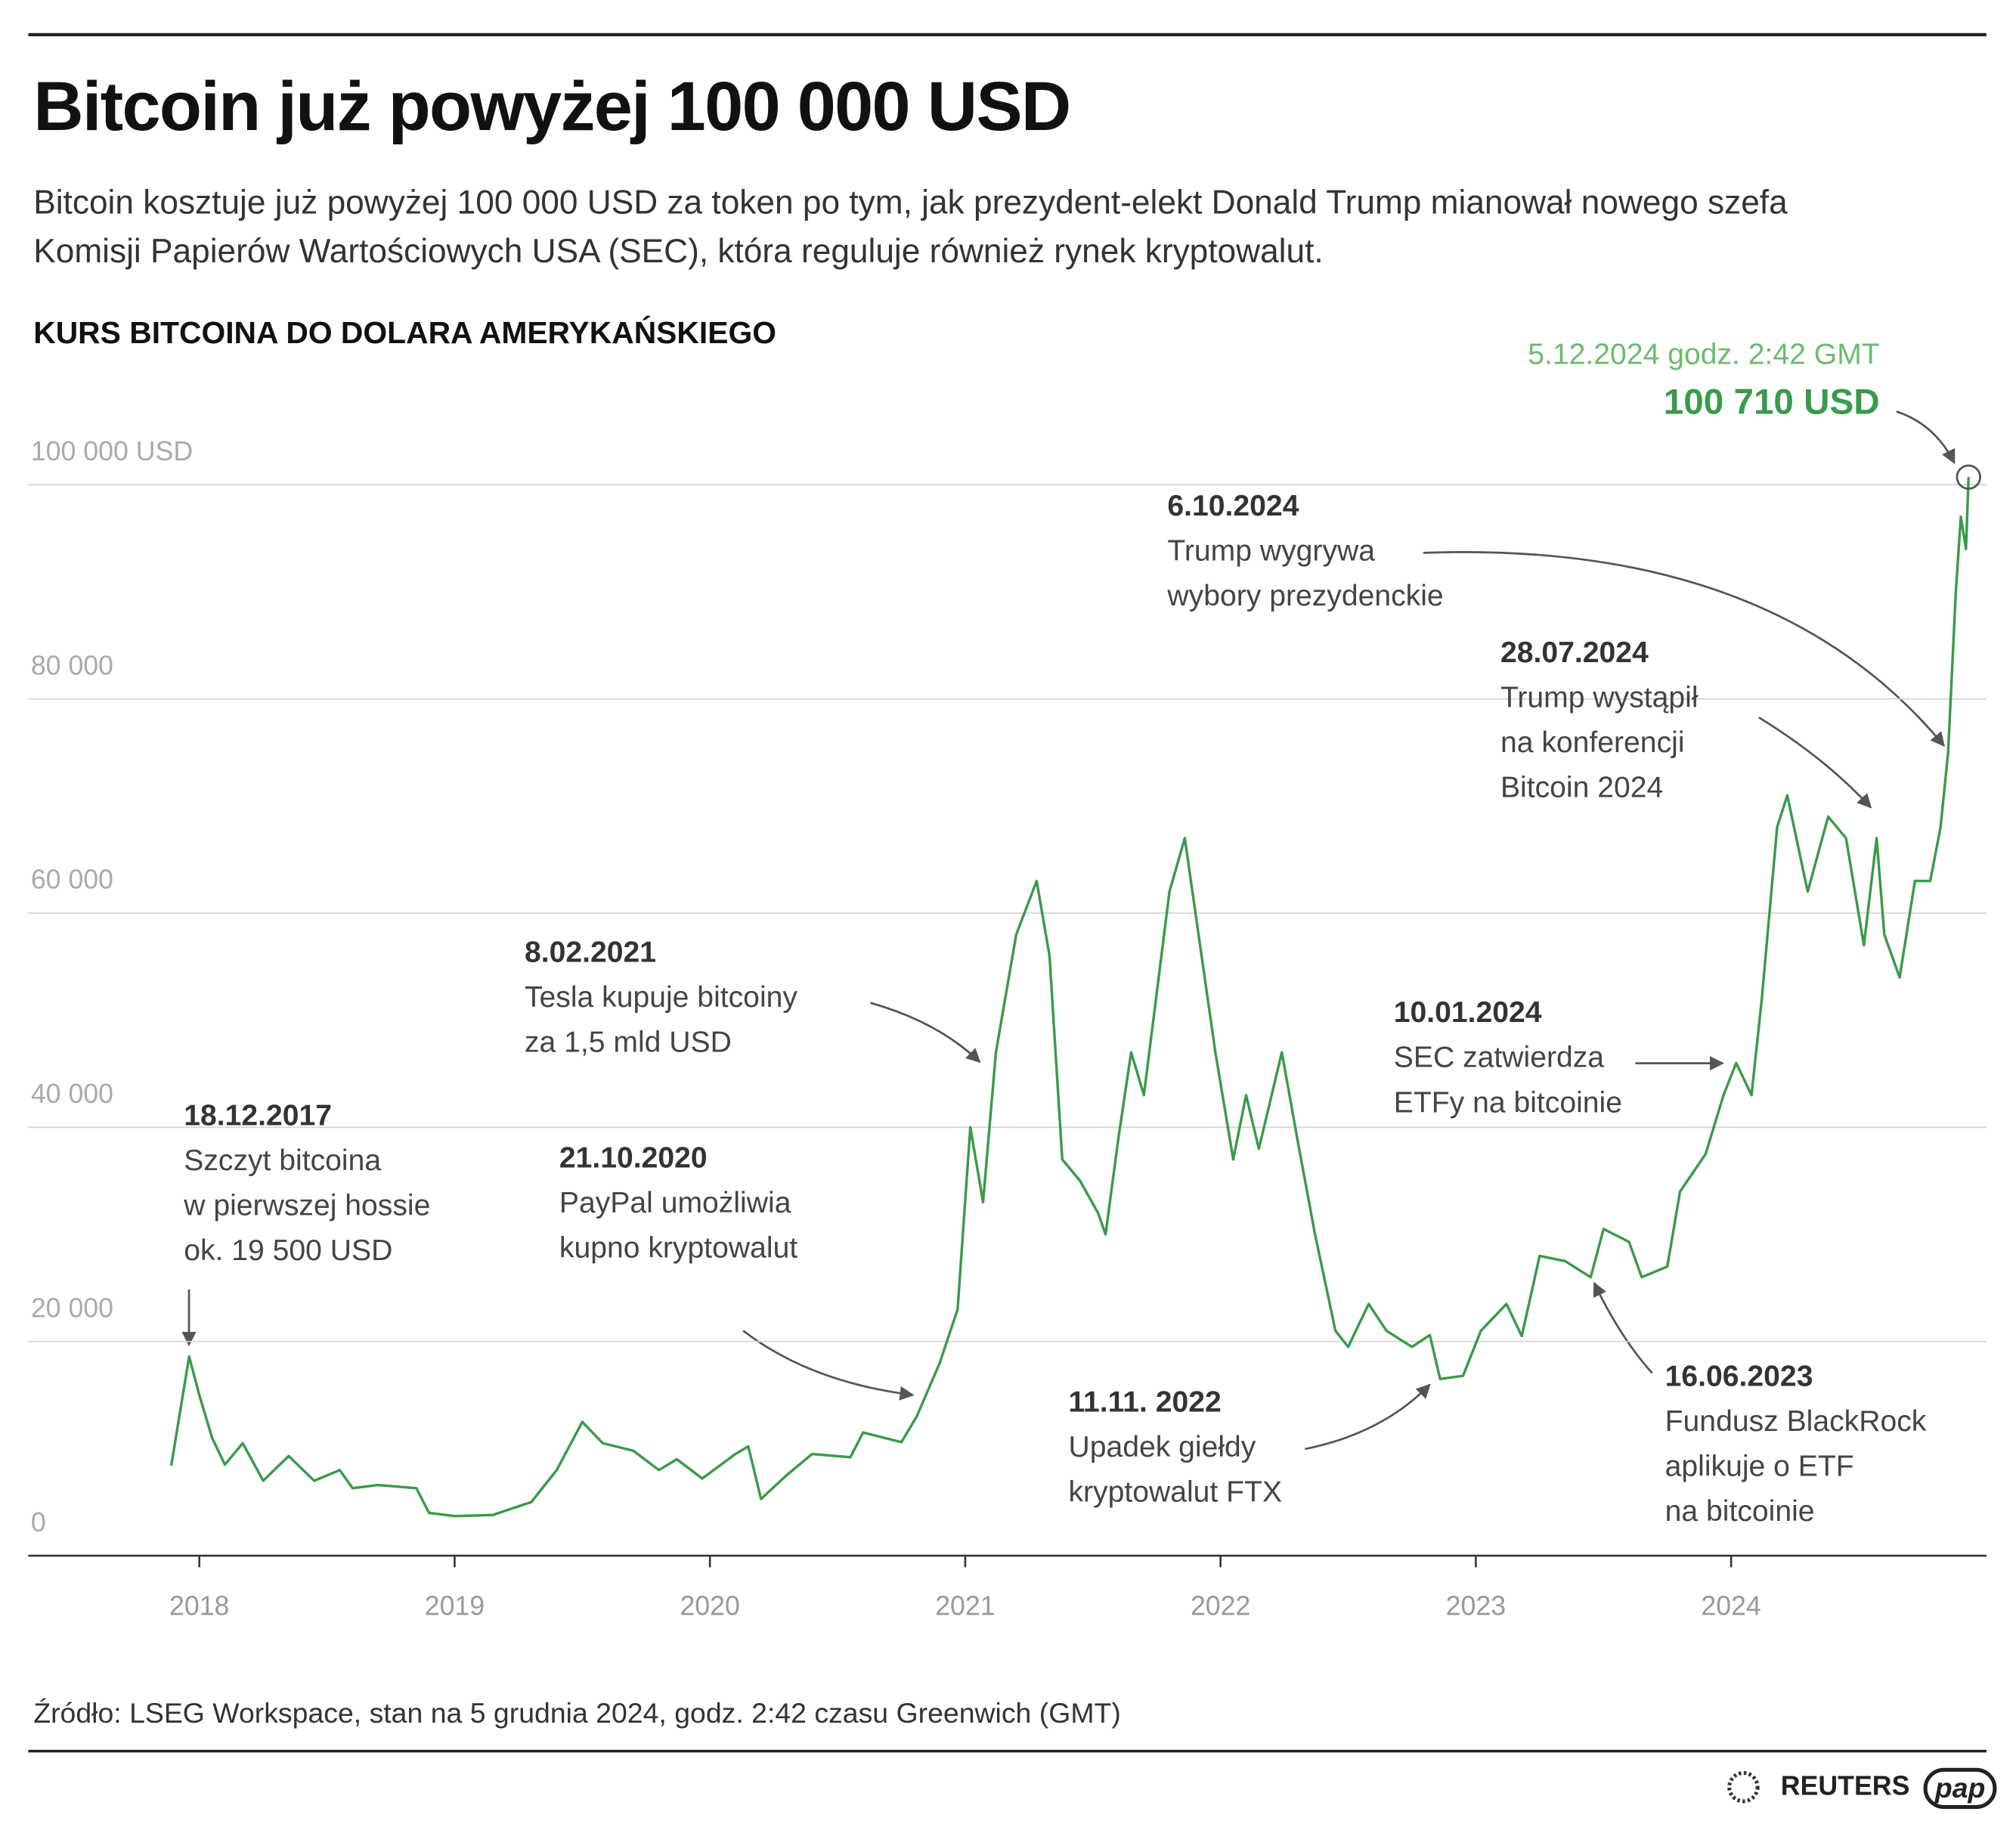 The width and height of the screenshot is (2016, 1827). What do you see at coordinates (675, 1202) in the screenshot?
I see `annotation-text: PayPal umożliwia` at bounding box center [675, 1202].